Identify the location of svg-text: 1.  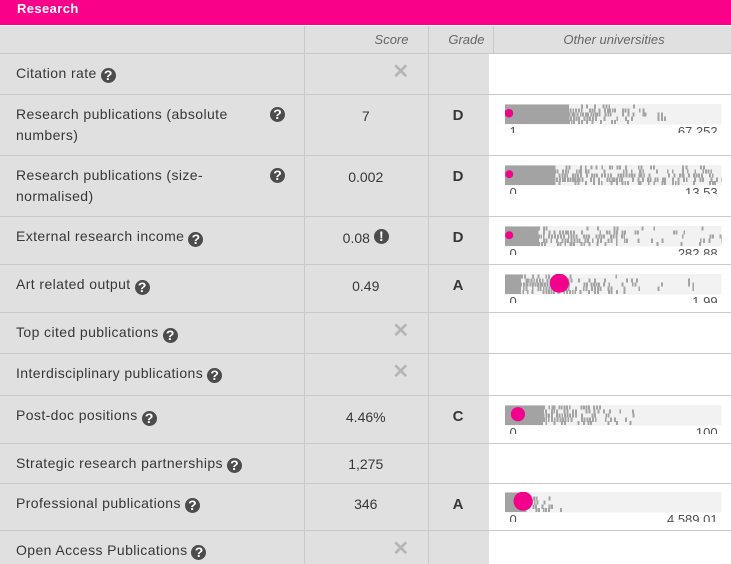
(513, 128).